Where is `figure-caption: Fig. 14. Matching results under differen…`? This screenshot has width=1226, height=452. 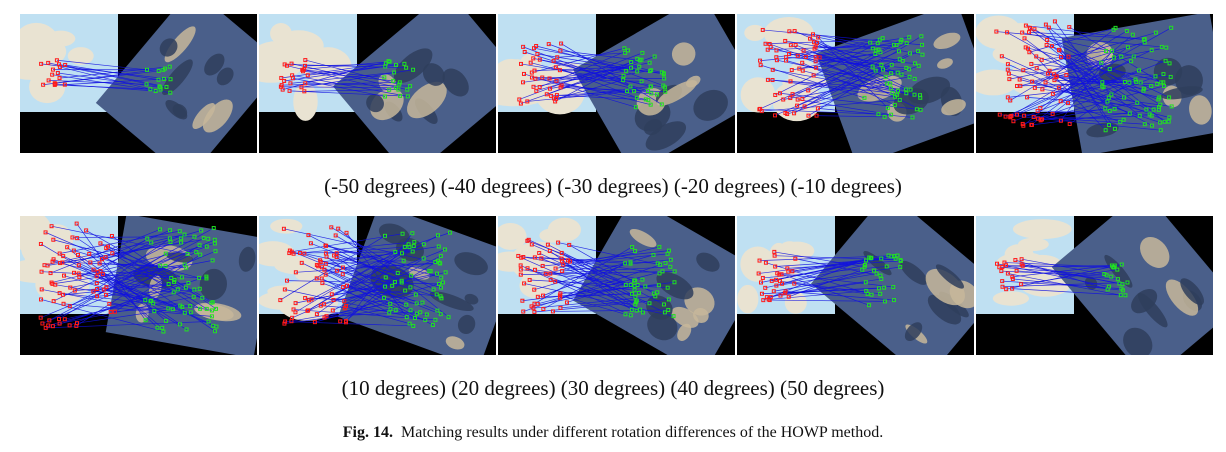
figure-caption: Fig. 14. Matching results under differen… is located at coordinates (613, 433).